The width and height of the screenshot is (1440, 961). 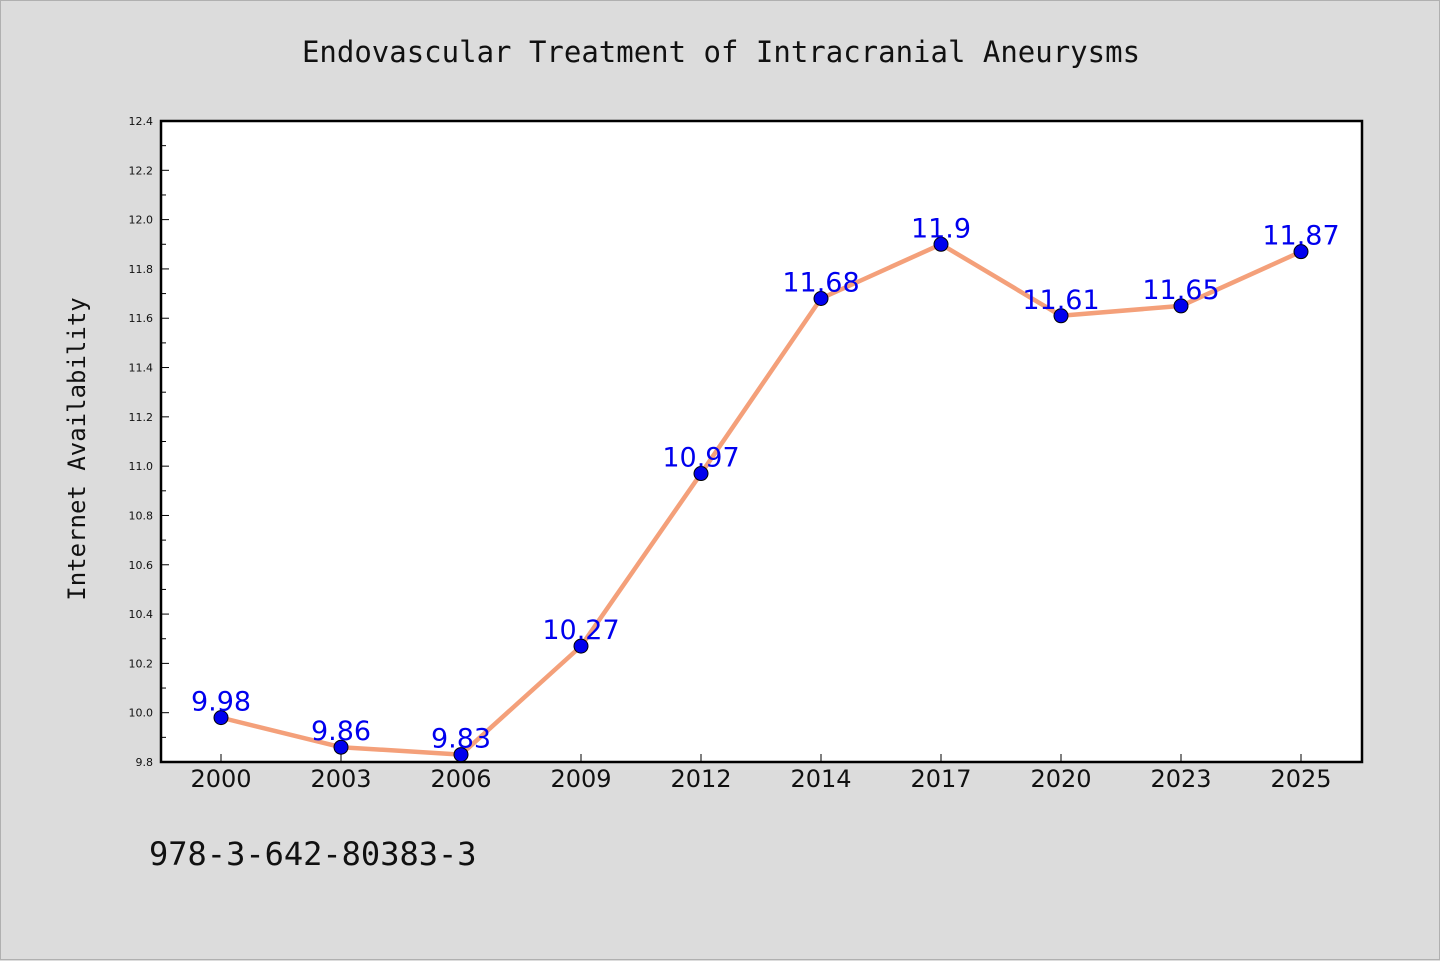 I want to click on isbn-text: 978-3-642-80383-3, so click(x=313, y=854).